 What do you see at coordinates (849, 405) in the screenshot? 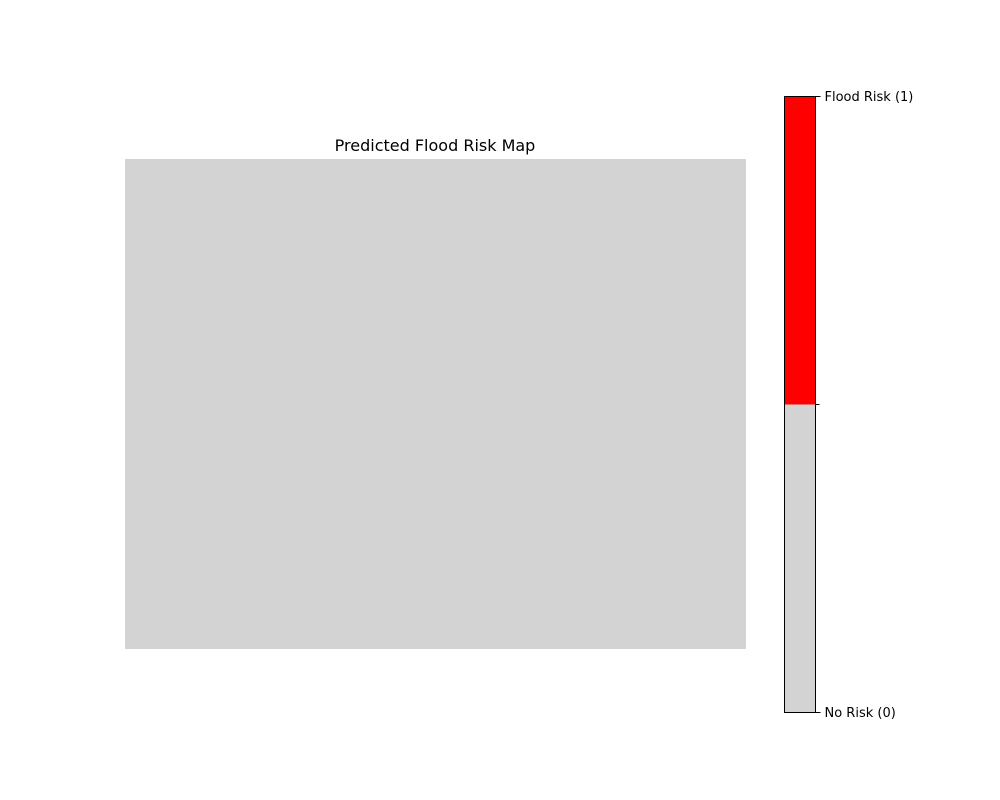
I see `colorbar: No Risk (0) Flood Risk (1)` at bounding box center [849, 405].